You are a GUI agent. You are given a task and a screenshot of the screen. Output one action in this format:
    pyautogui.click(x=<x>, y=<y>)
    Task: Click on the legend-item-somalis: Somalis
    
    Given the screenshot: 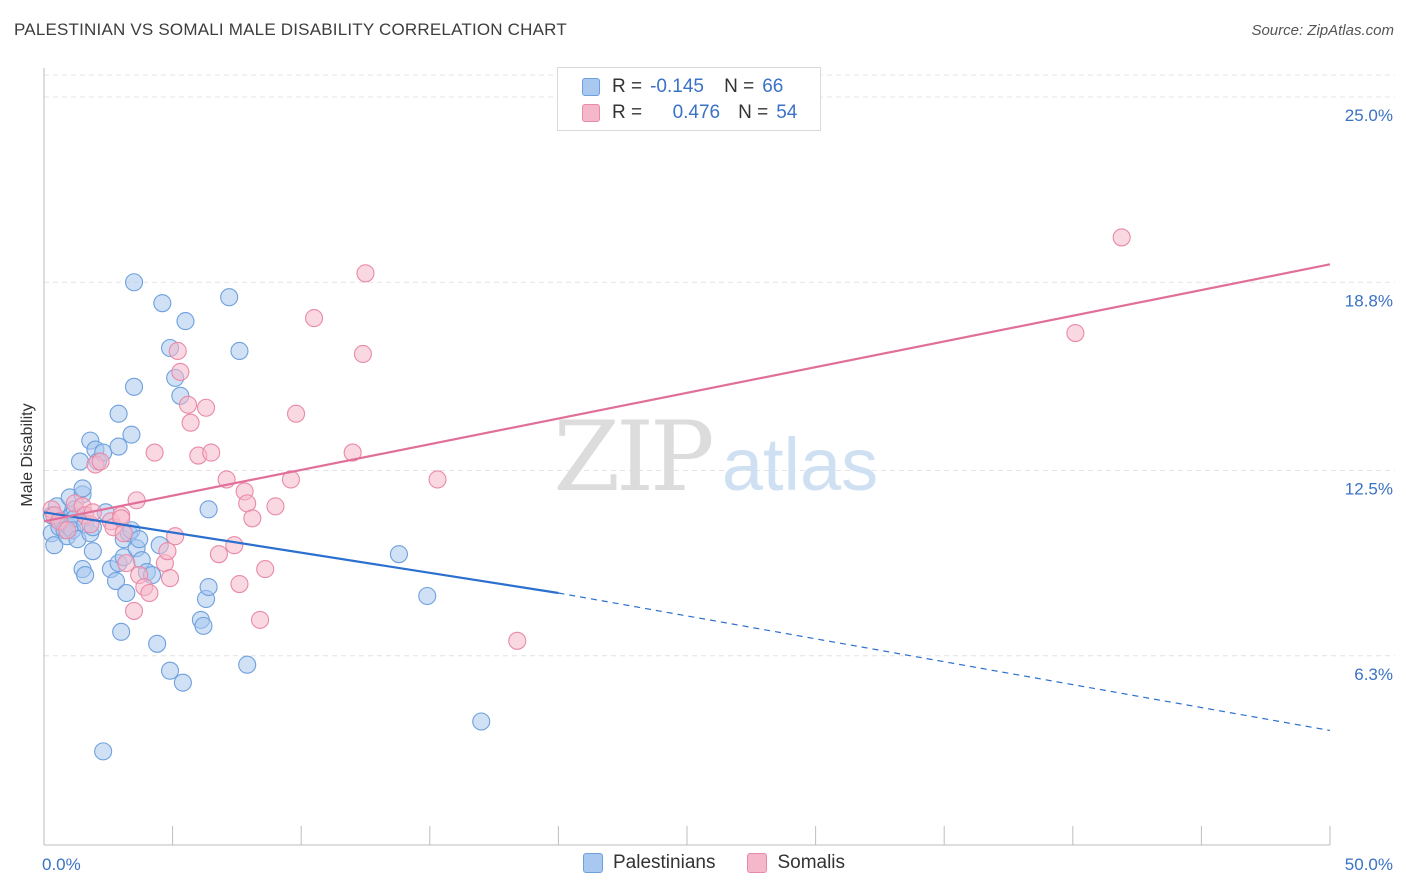 What is the action you would take?
    pyautogui.click(x=796, y=863)
    